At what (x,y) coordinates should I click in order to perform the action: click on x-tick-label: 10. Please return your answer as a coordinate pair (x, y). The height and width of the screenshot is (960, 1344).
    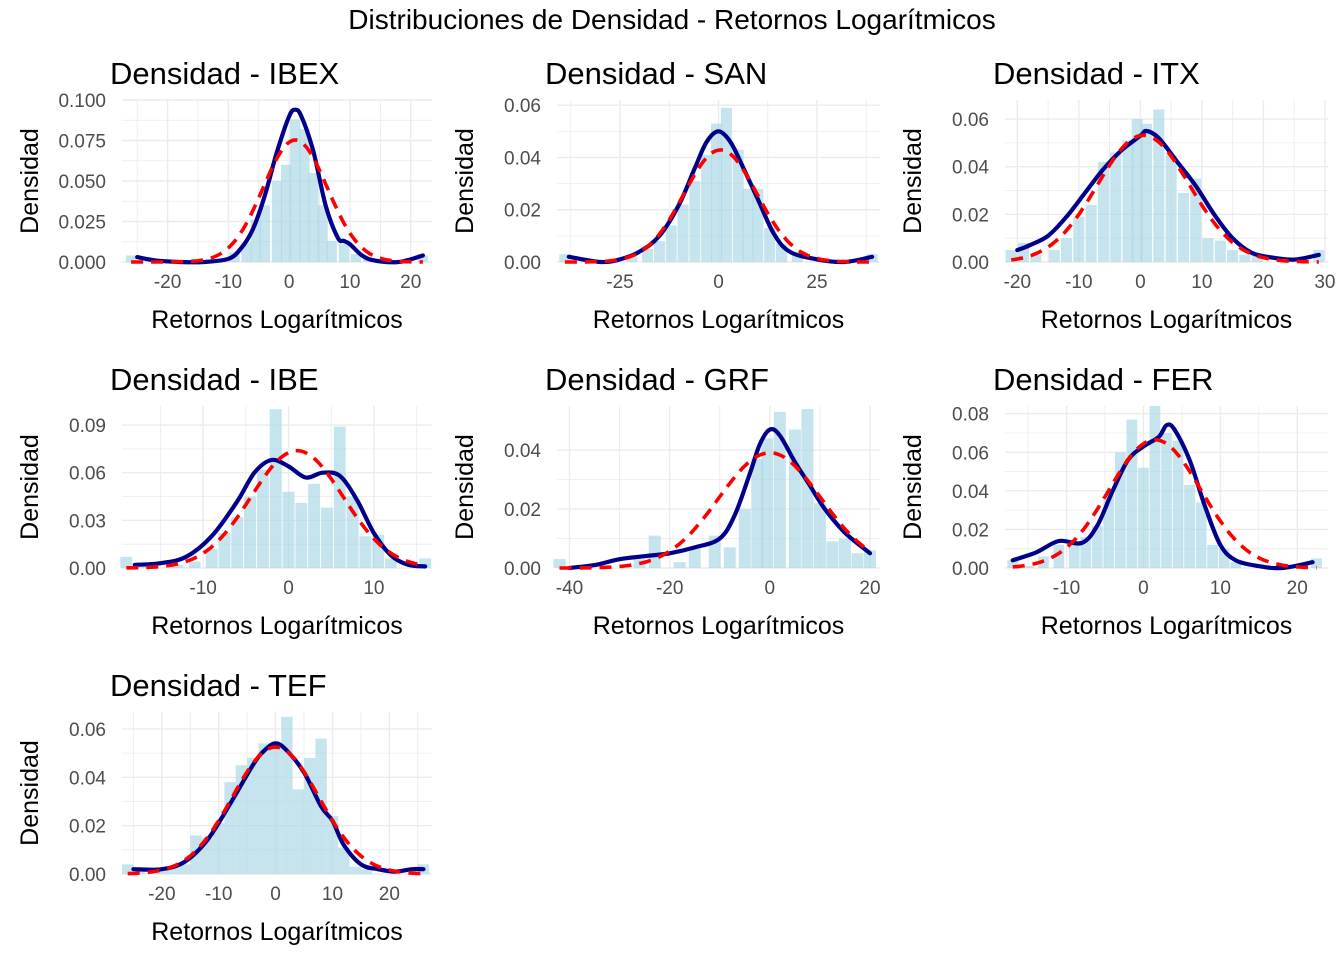
    Looking at the image, I should click on (1220, 588).